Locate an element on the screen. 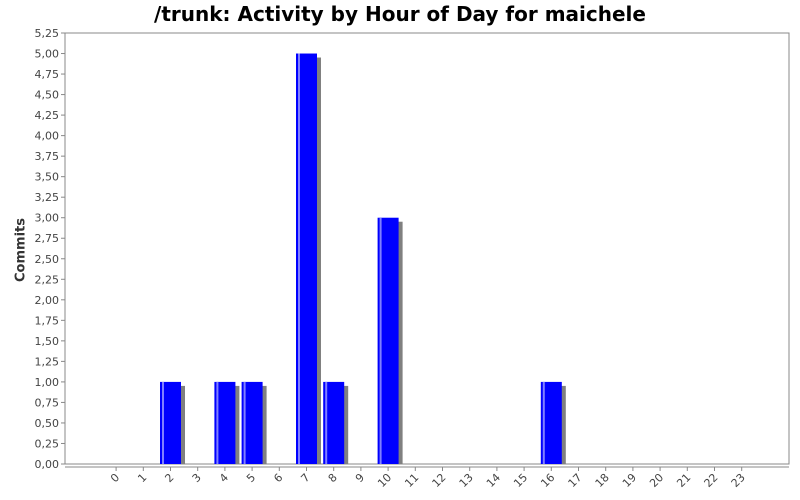  y-tick-label: 4,00 is located at coordinates (47, 136).